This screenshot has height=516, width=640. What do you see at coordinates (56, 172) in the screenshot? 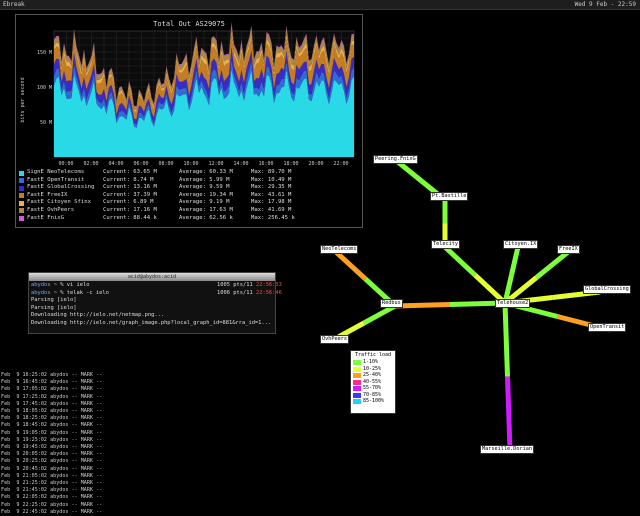
I see `series-name: SignE NeoTelecoms` at bounding box center [56, 172].